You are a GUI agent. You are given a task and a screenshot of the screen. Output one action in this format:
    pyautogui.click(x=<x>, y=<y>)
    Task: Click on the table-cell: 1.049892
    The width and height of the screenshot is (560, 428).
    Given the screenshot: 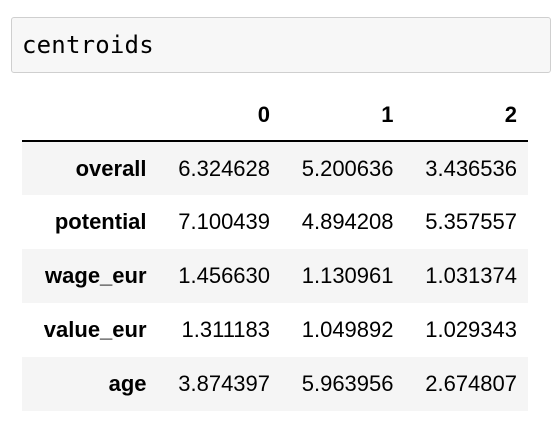 What is the action you would take?
    pyautogui.click(x=347, y=329)
    